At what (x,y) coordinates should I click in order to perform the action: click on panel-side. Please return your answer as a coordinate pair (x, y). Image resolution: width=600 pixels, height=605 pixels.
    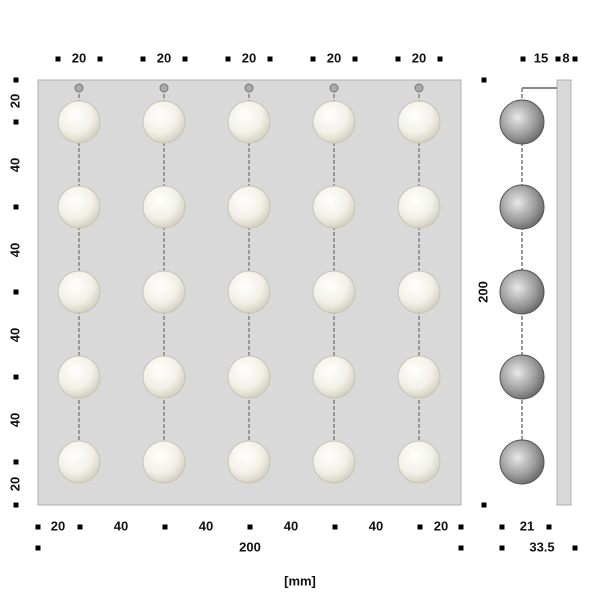
    Looking at the image, I should click on (564, 292).